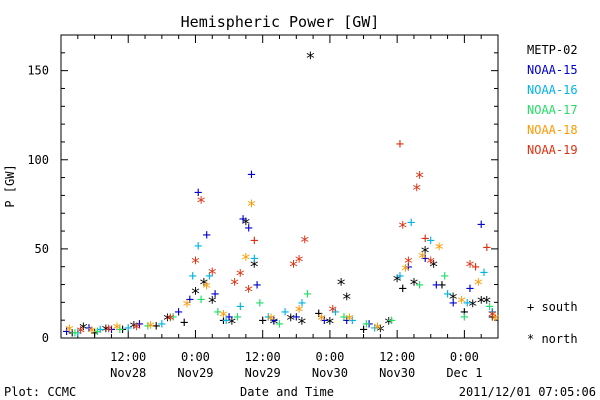  Describe the element at coordinates (128, 373) in the screenshot. I see `x-tick-date-label: Nov28` at that location.